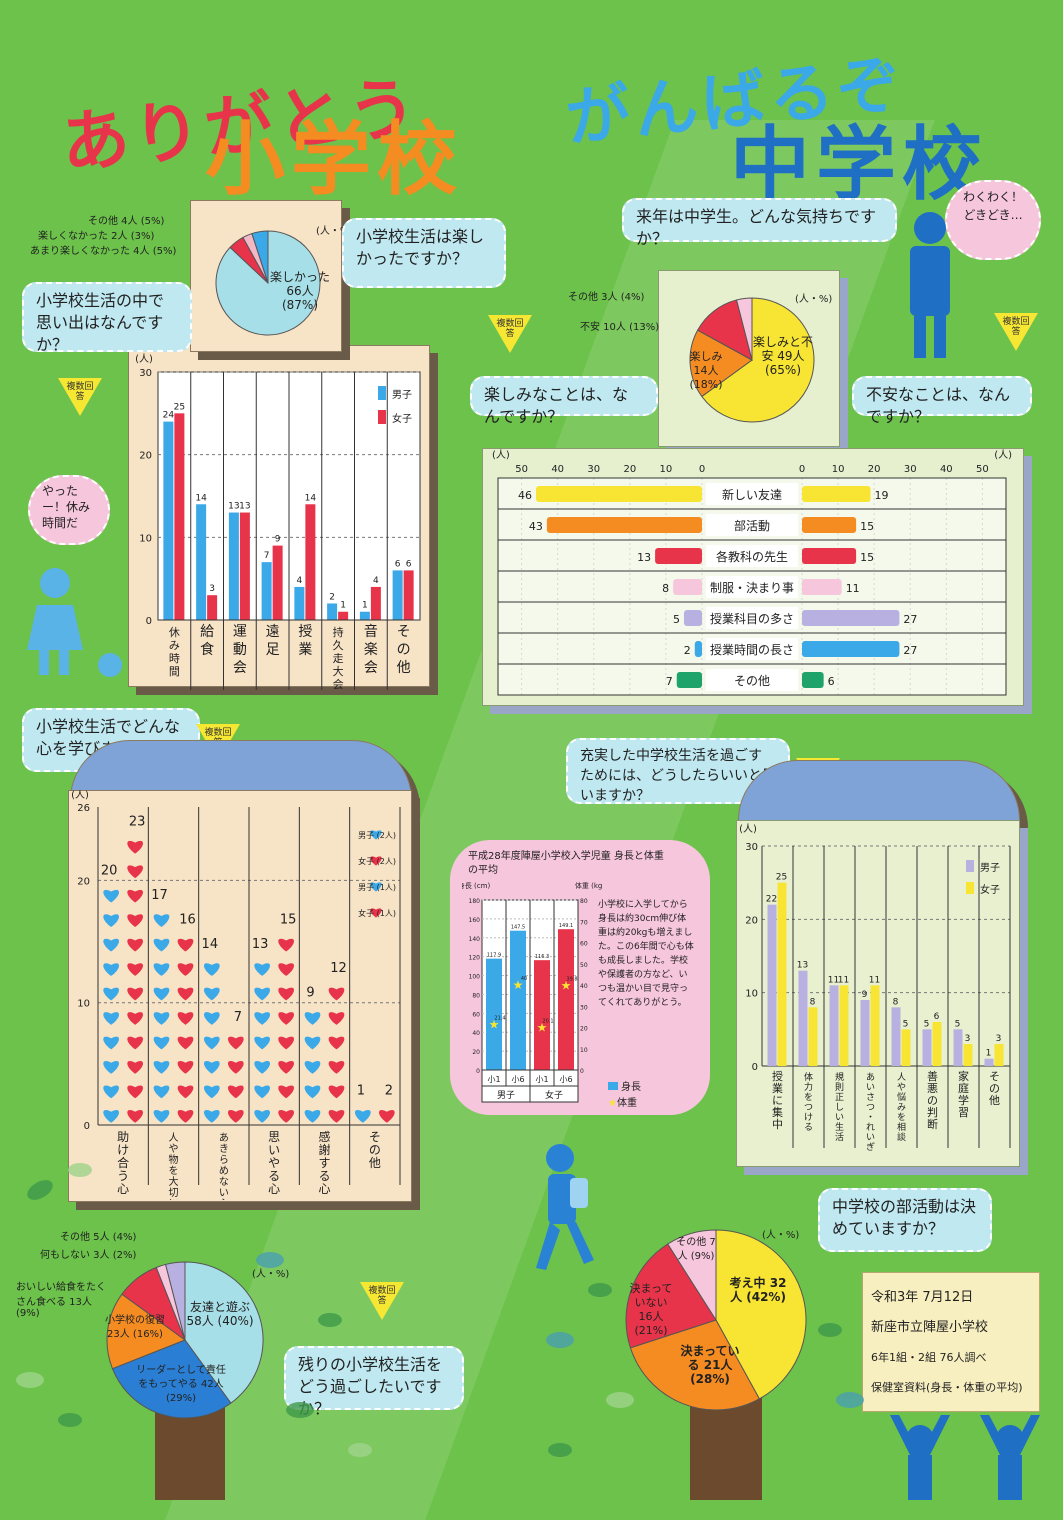 This screenshot has width=1063, height=1520. I want to click on bar2-cat-4-1: 業, so click(305, 650).